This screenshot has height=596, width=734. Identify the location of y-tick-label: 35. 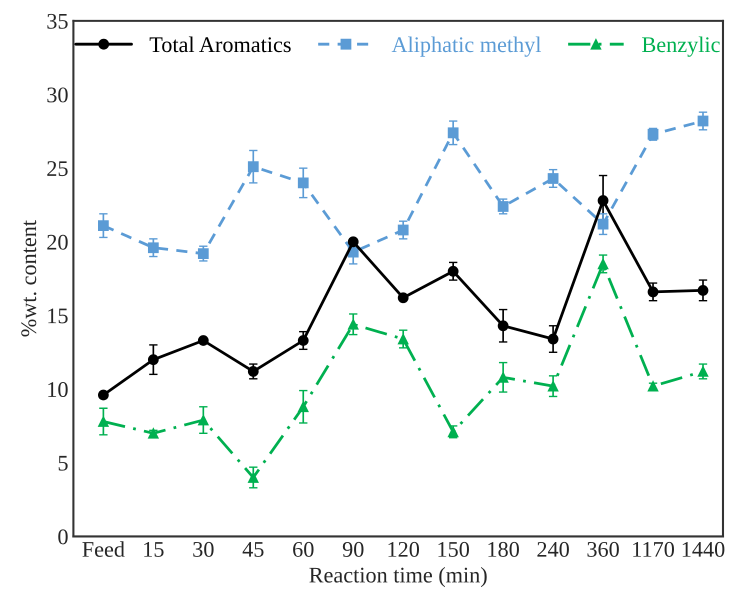
(57, 21).